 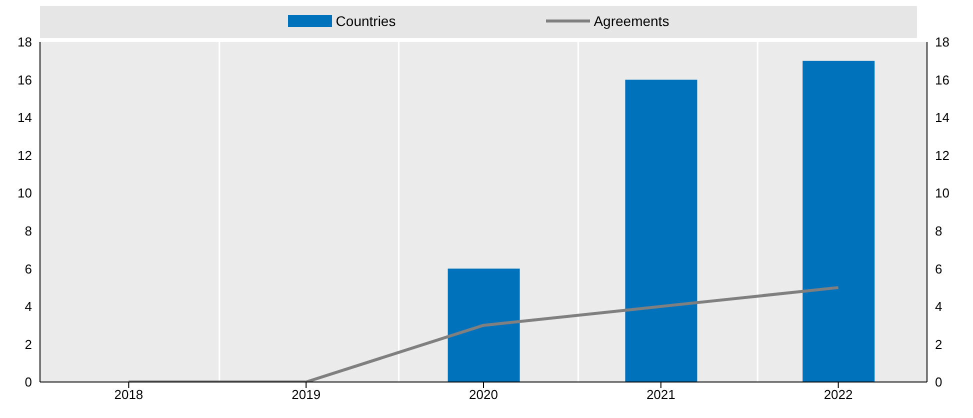 What do you see at coordinates (942, 42) in the screenshot?
I see `y2-tick-label: 18` at bounding box center [942, 42].